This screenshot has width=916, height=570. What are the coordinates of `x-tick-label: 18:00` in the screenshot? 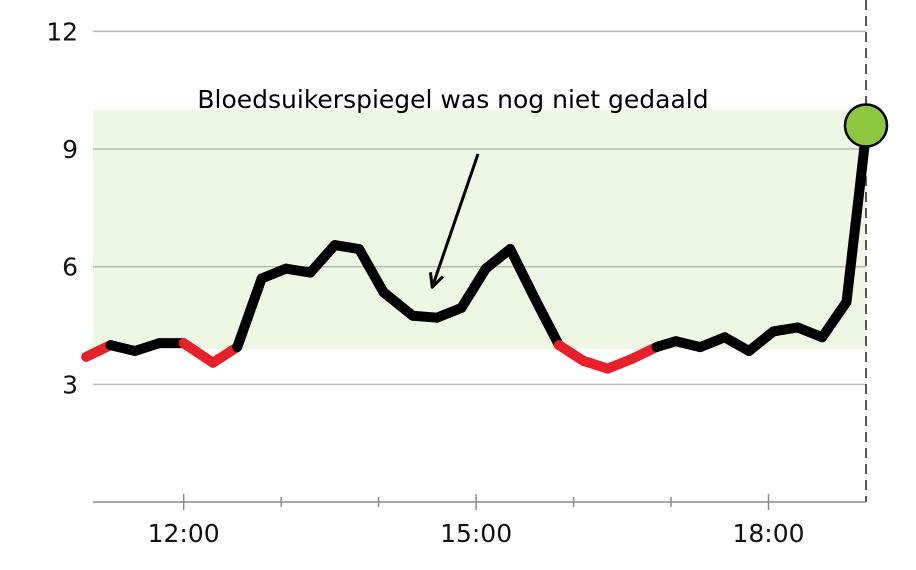 It's located at (768, 533).